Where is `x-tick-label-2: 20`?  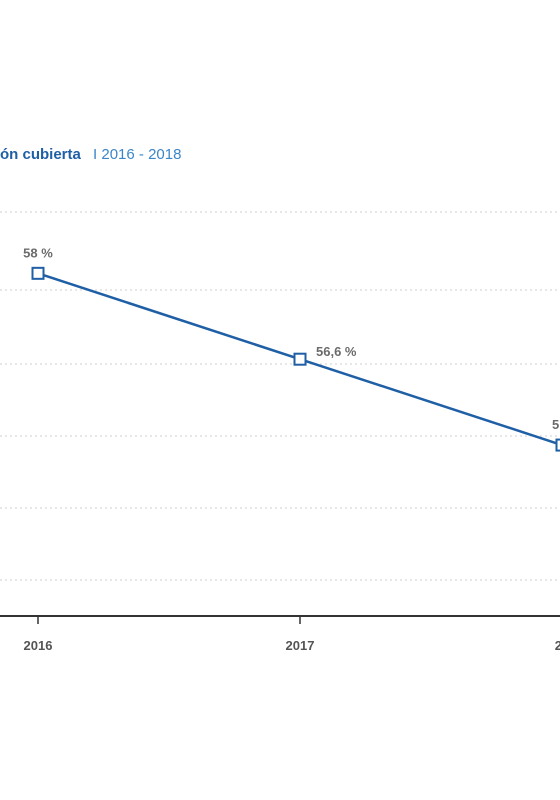 x-tick-label-2: 20 is located at coordinates (557, 645).